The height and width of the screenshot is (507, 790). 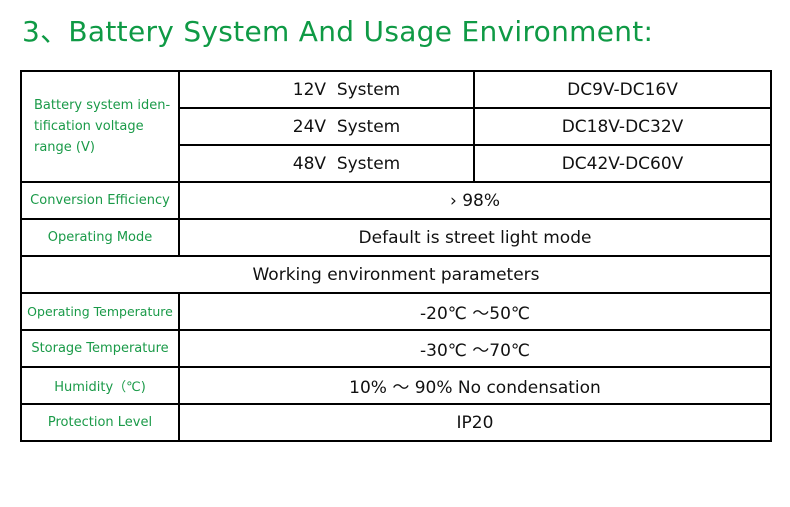 What do you see at coordinates (100, 422) in the screenshot?
I see `row-label: Protection Level` at bounding box center [100, 422].